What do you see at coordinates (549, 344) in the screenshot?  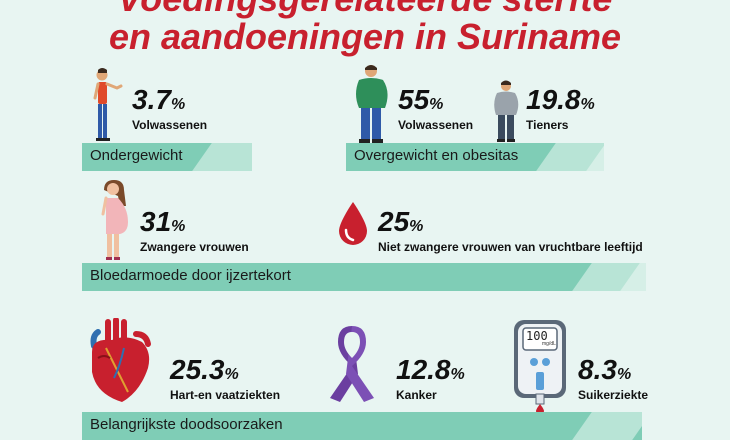 I see `glucometer-unit: mg/dL` at bounding box center [549, 344].